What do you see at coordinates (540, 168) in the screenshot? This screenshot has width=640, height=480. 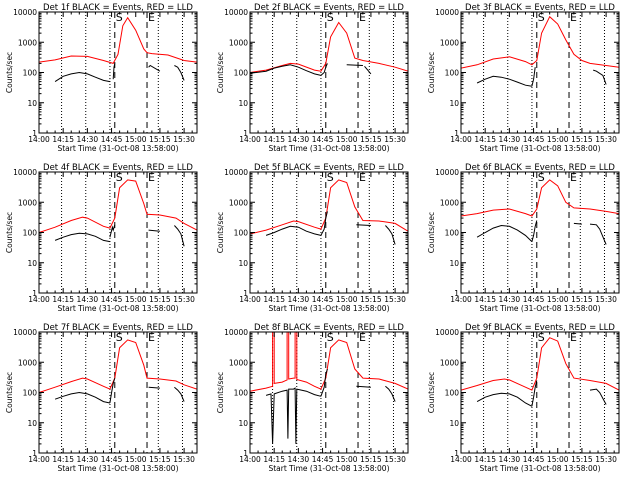 I see `panel-title: Det 6f BLACK = Events, RED = LLD` at bounding box center [540, 168].